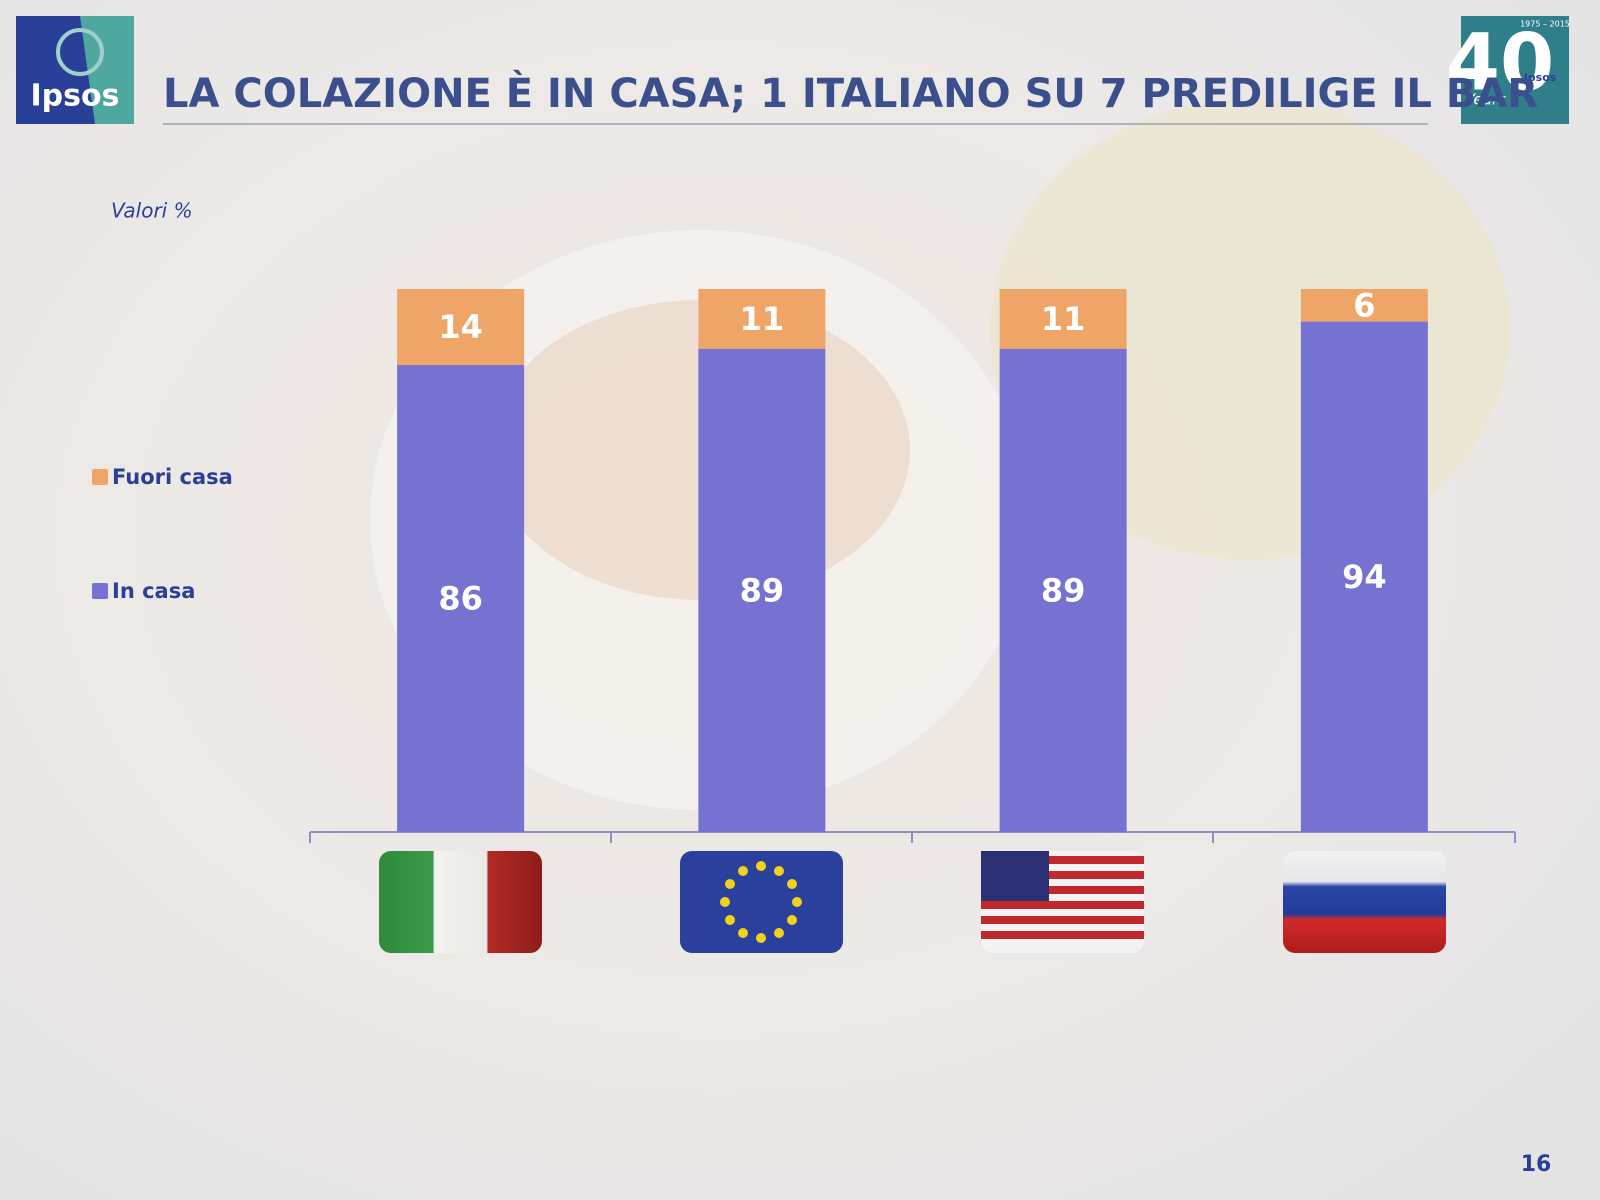 The height and width of the screenshot is (1200, 1600). What do you see at coordinates (1062, 902) in the screenshot?
I see `flag-usa` at bounding box center [1062, 902].